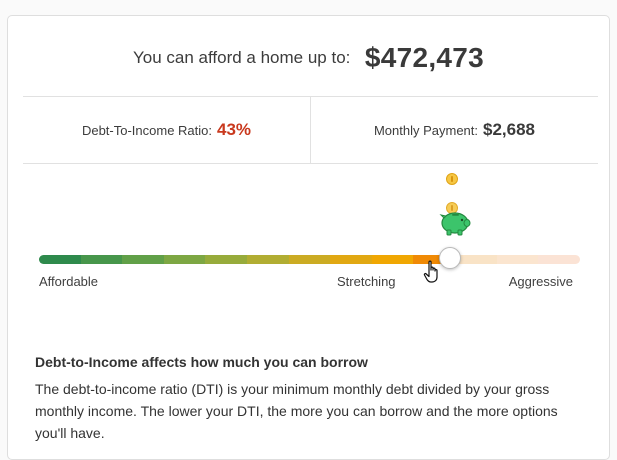 The image size is (617, 460). I want to click on afford-amount: $472,473, so click(424, 57).